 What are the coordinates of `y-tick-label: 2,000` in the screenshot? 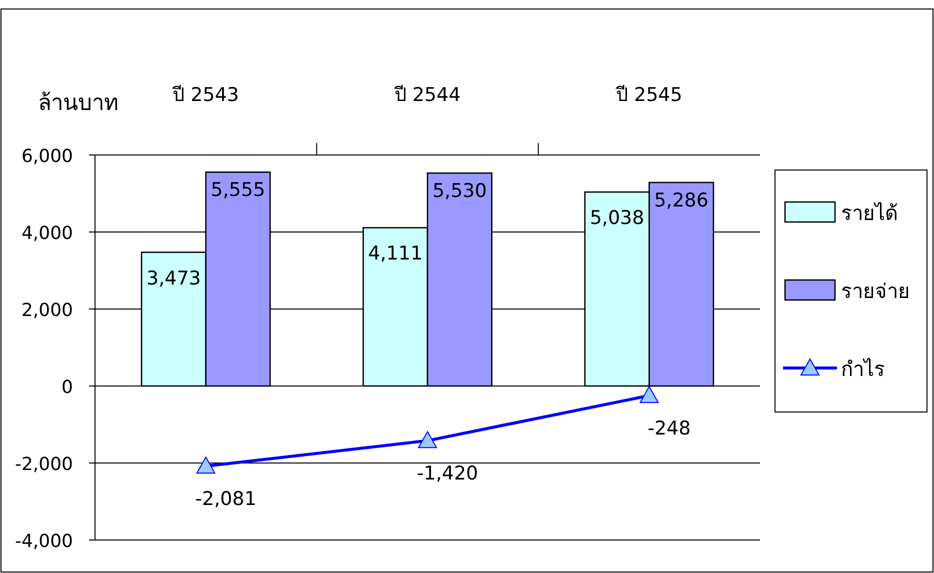 It's located at (47, 310).